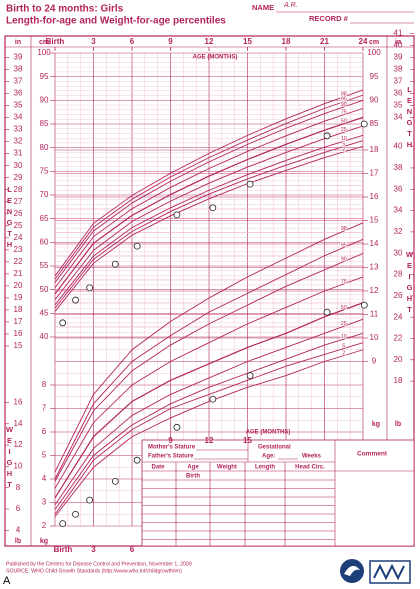 The height and width of the screenshot is (589, 420). Describe the element at coordinates (18, 201) in the screenshot. I see `y-in-tick-label: 27` at that location.